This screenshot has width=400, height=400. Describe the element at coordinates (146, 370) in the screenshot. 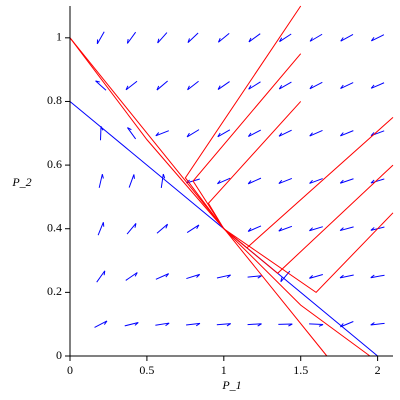

I see `x-tick-label: 0.5` at that location.